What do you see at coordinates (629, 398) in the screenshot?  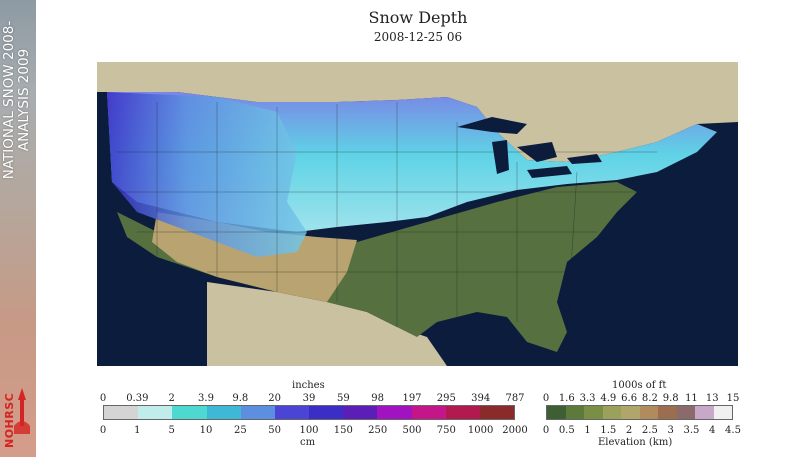 I see `ft-tick: 6.6` at bounding box center [629, 398].